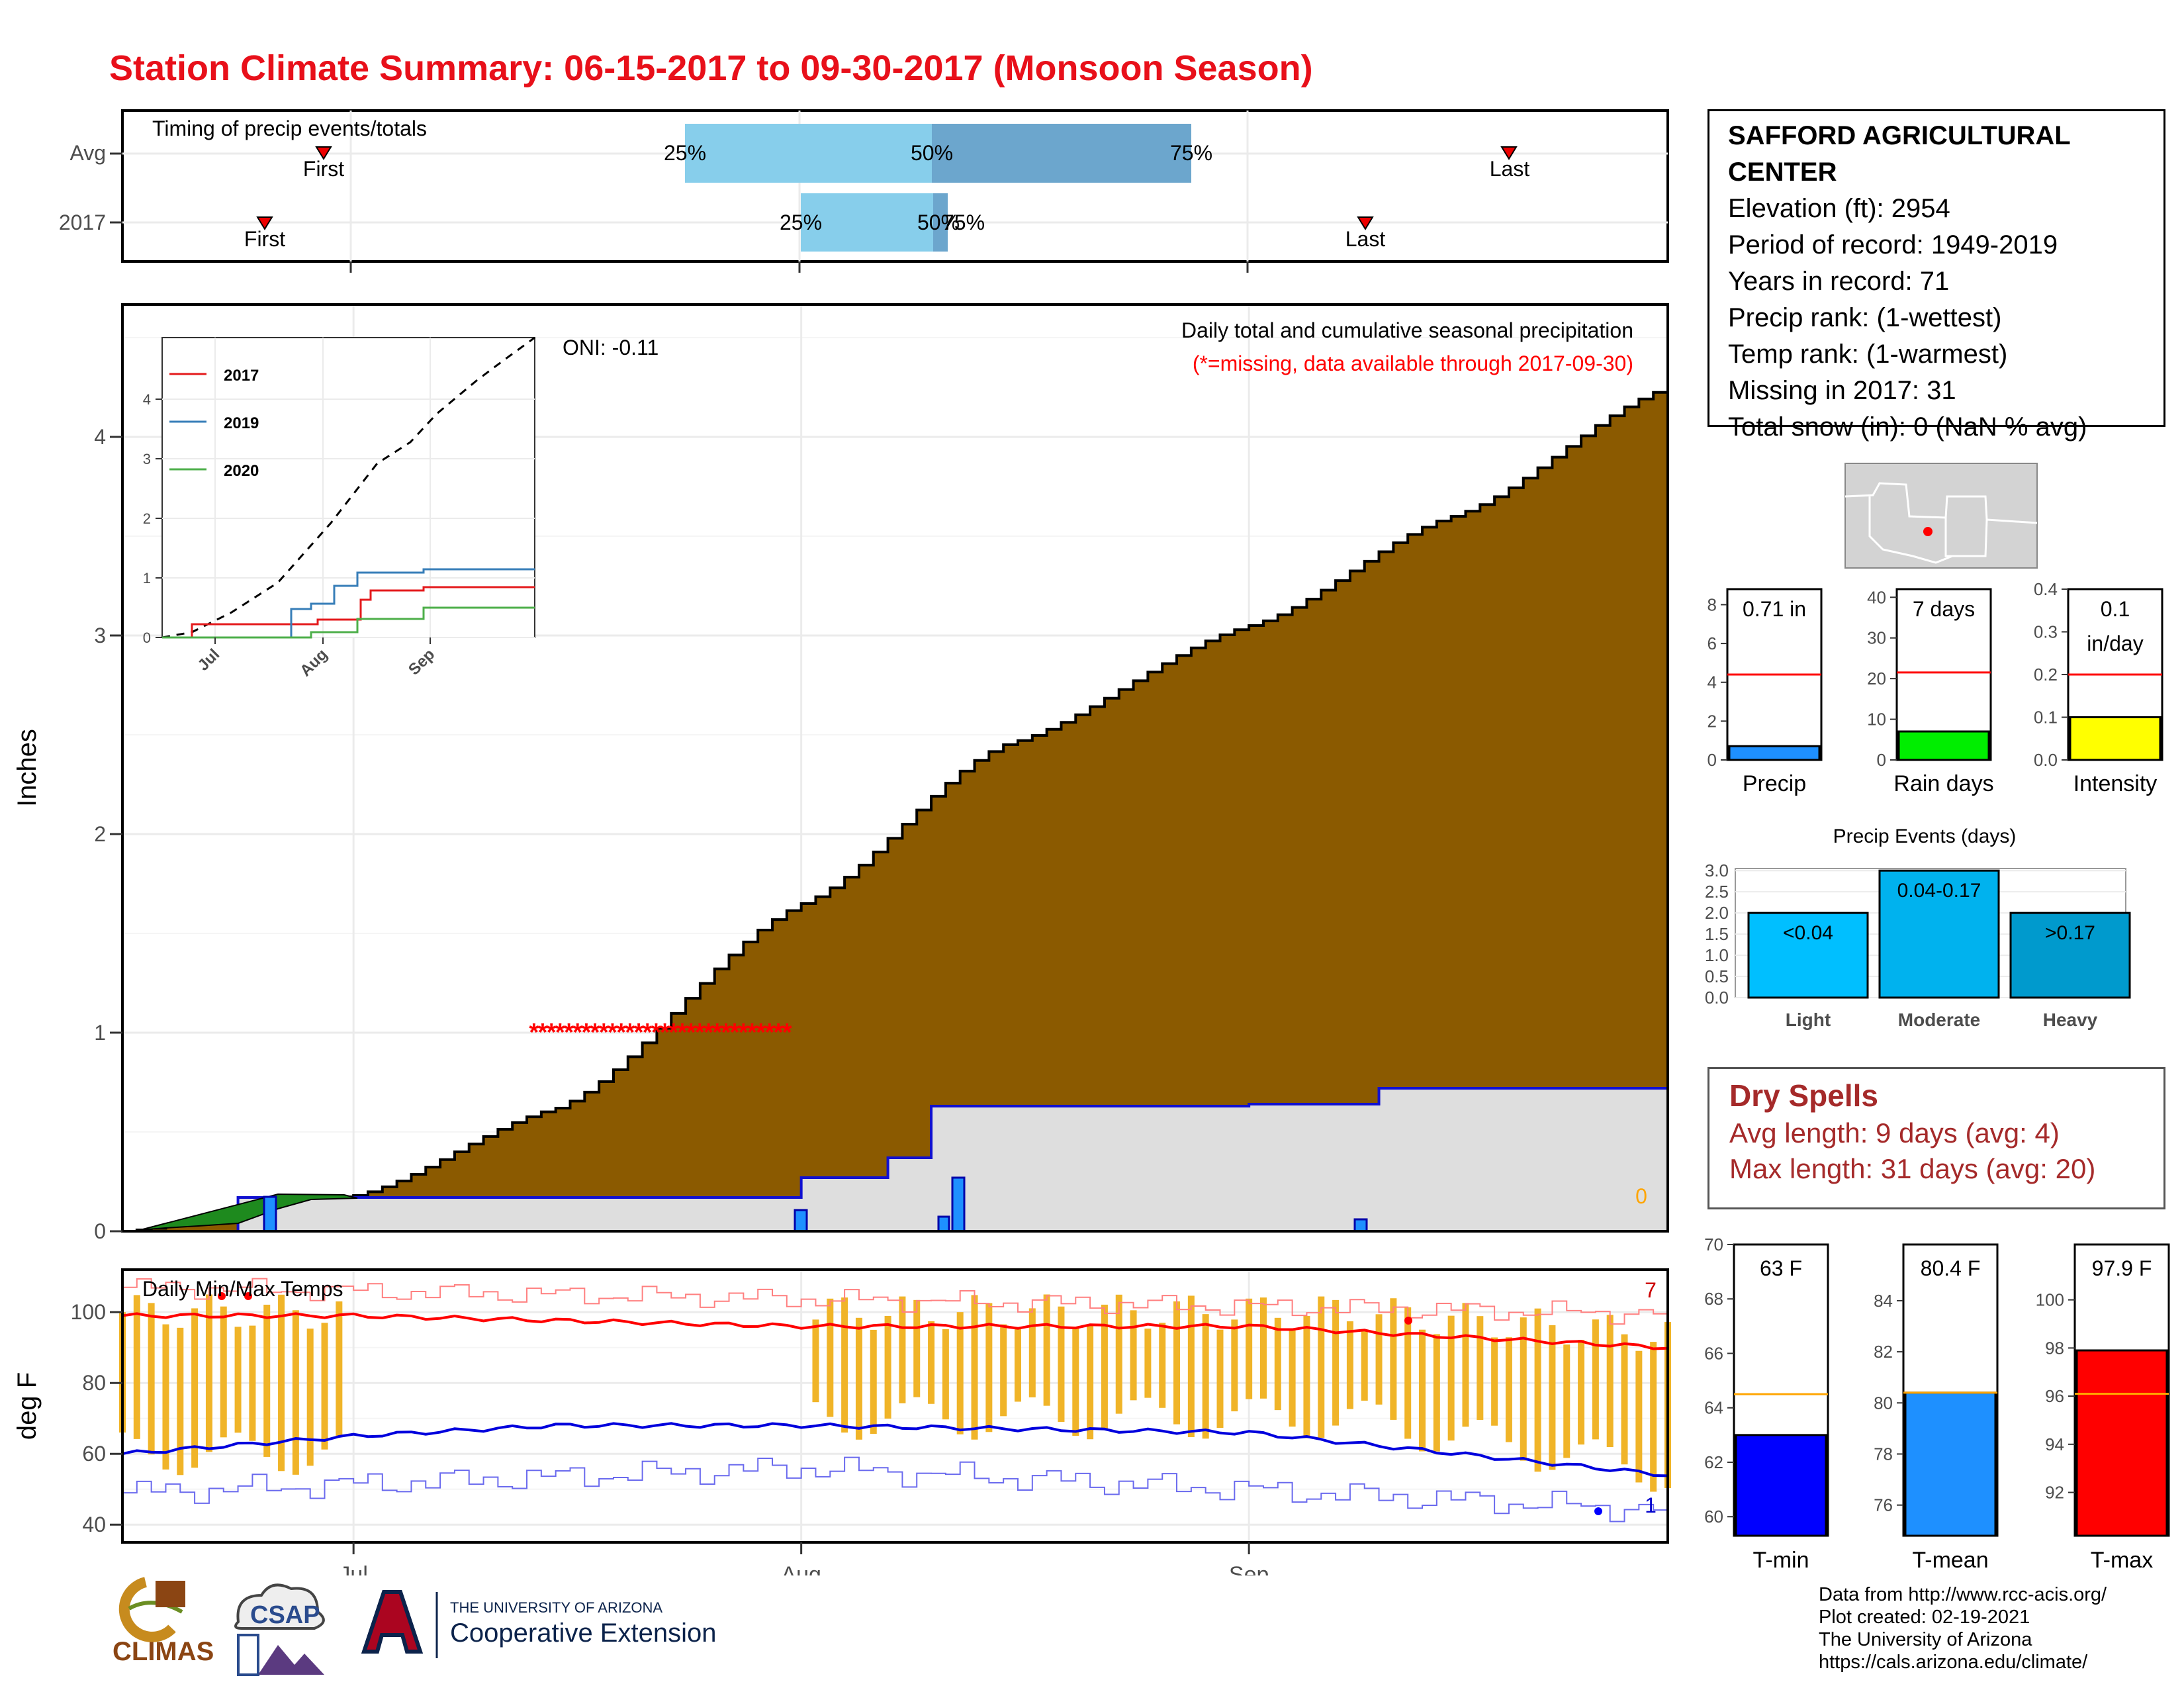  I want to click on oni-label: ONI: -0.11, so click(611, 347).